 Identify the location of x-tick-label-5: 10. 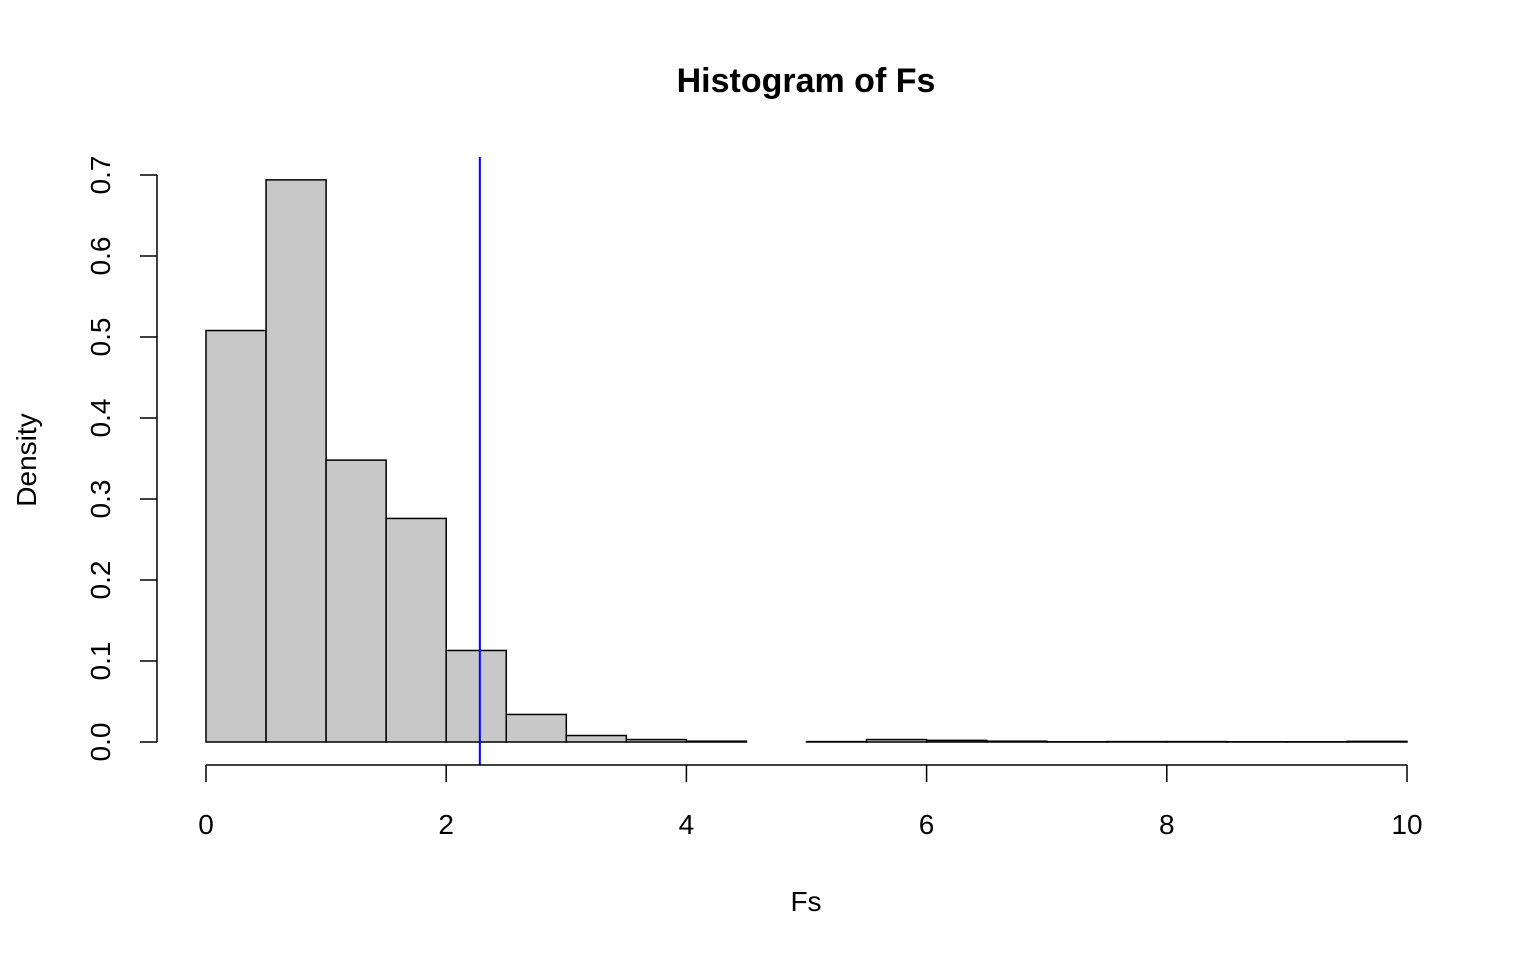
(1406, 824).